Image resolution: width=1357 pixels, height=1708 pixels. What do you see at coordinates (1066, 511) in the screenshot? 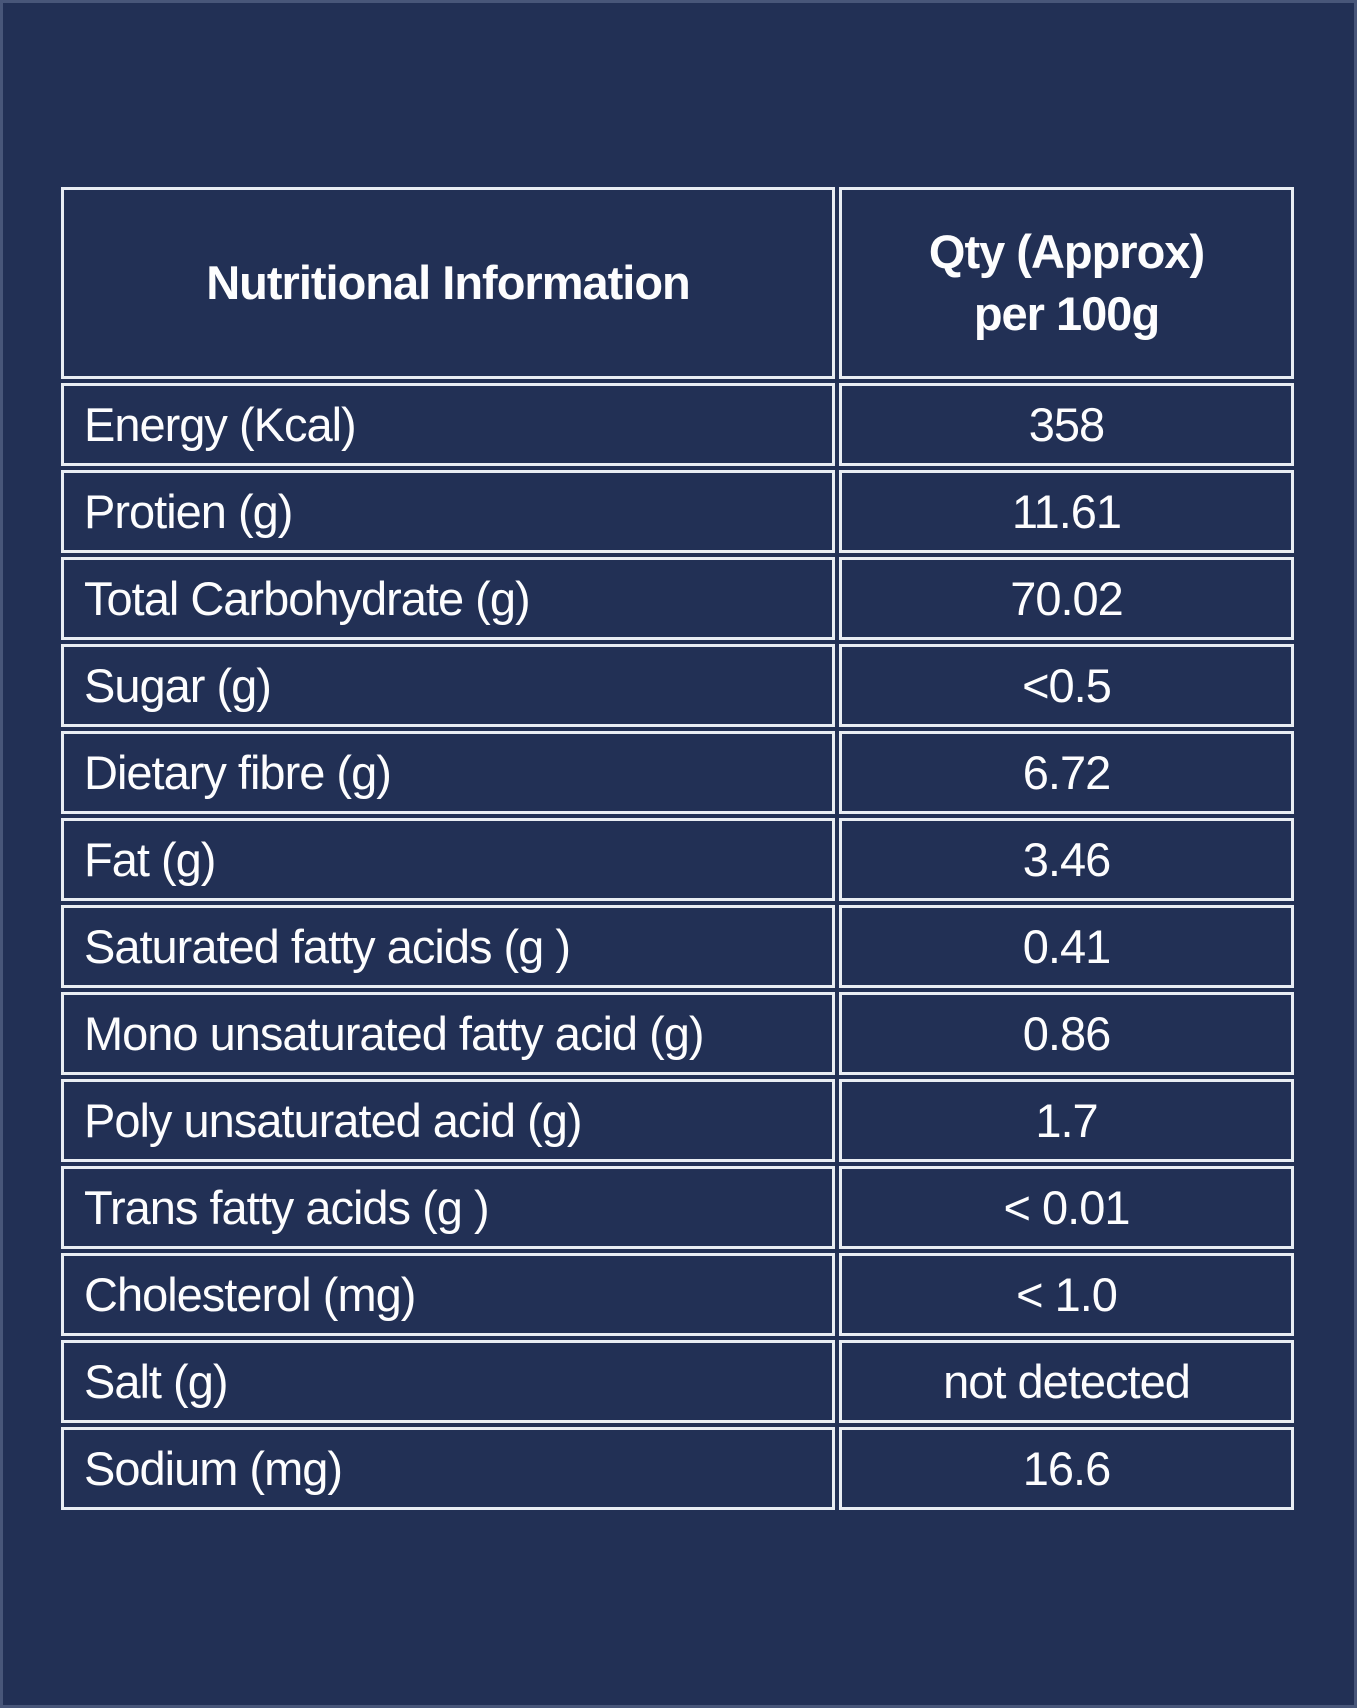
I see `nutrient-value: 11.61` at bounding box center [1066, 511].